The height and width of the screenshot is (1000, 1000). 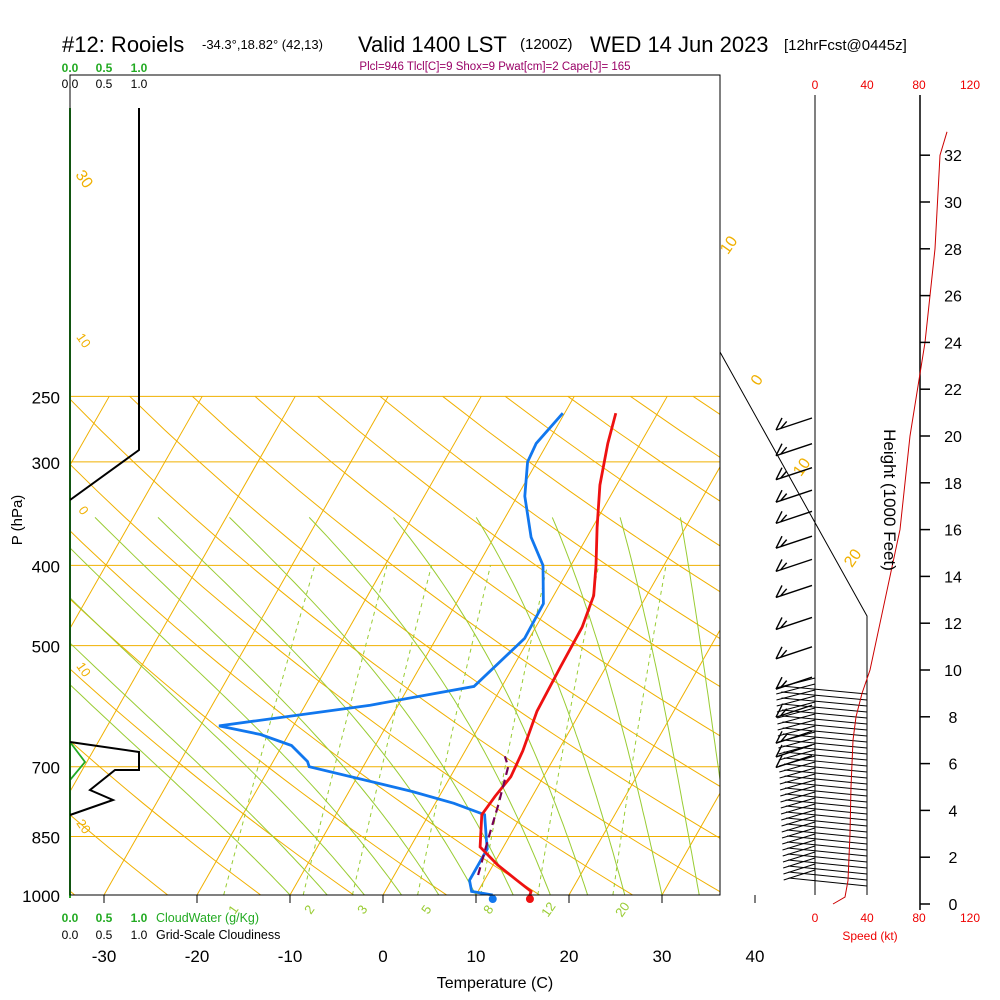 What do you see at coordinates (794, 591) in the screenshot?
I see `wind-barb` at bounding box center [794, 591].